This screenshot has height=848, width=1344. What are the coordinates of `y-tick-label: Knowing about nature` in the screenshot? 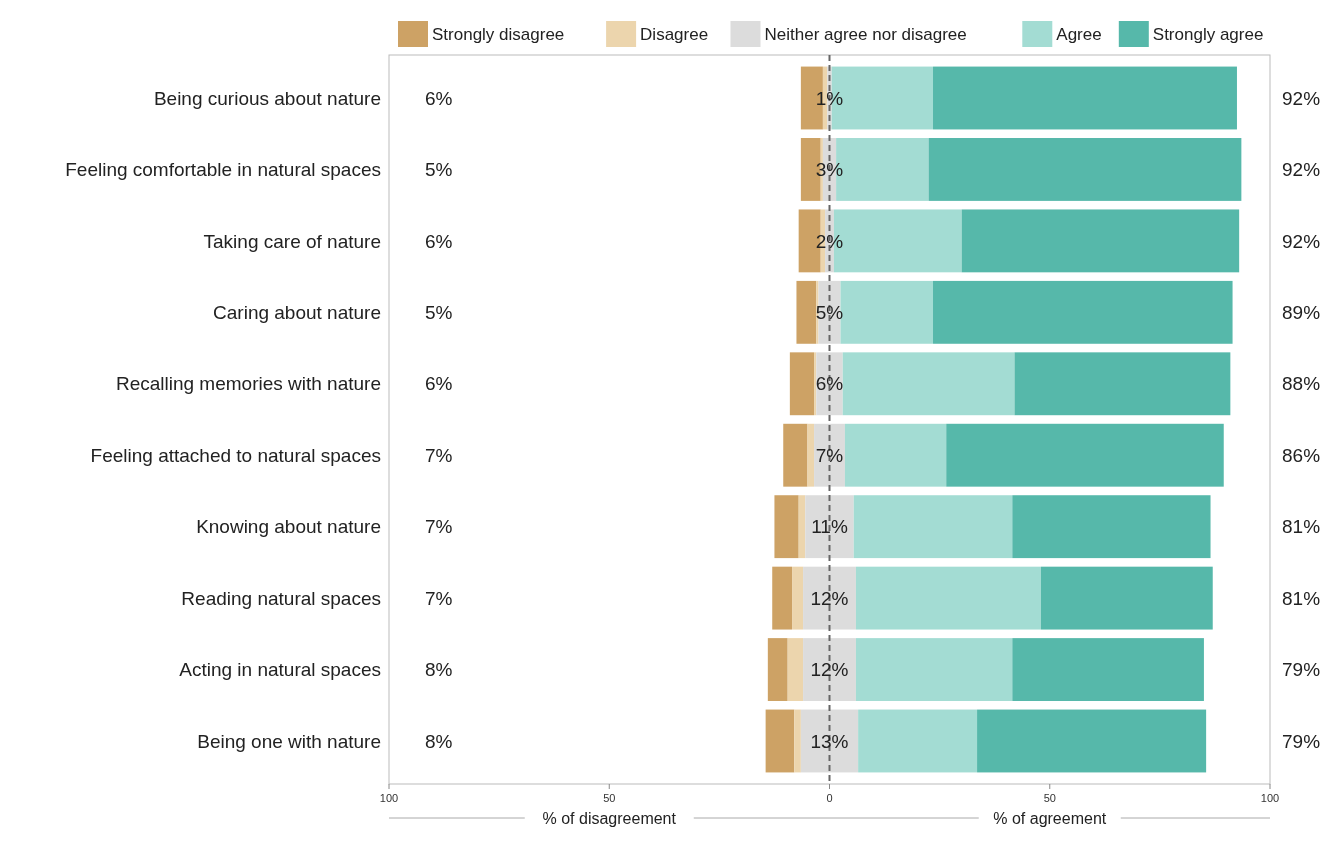 It's located at (288, 527).